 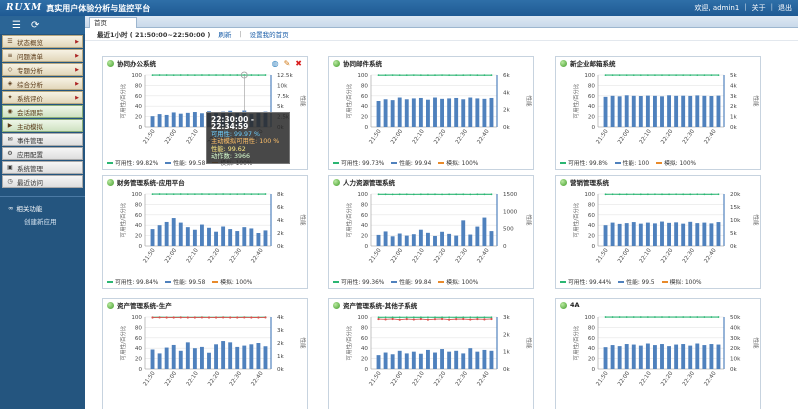 I want to click on menu-toggle-icon: ☰, so click(x=16, y=25).